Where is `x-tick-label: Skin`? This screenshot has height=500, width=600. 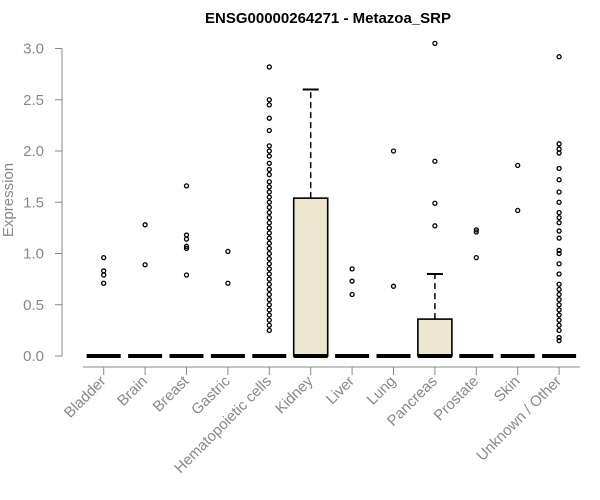 x-tick-label: Skin is located at coordinates (507, 389).